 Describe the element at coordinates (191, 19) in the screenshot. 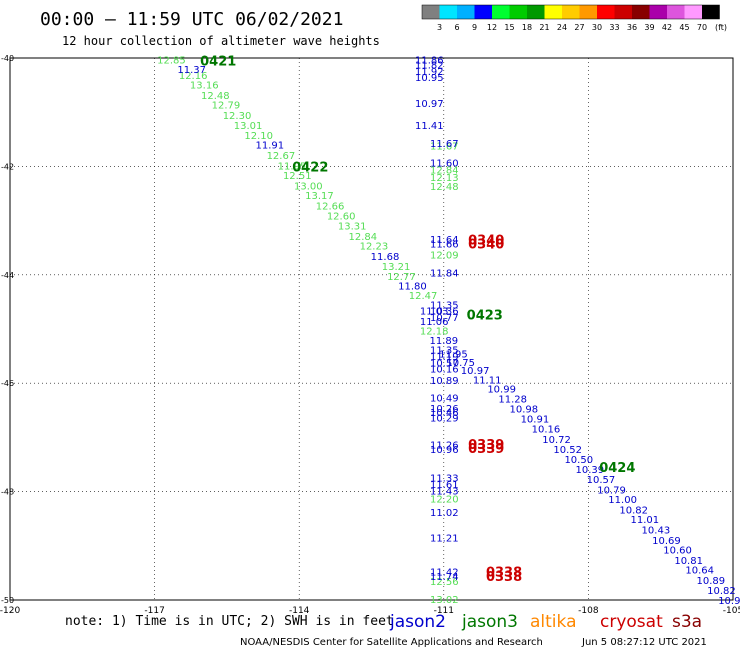

I see `page-title: 00:00 – 11:59 UTC 06/02/2021` at that location.